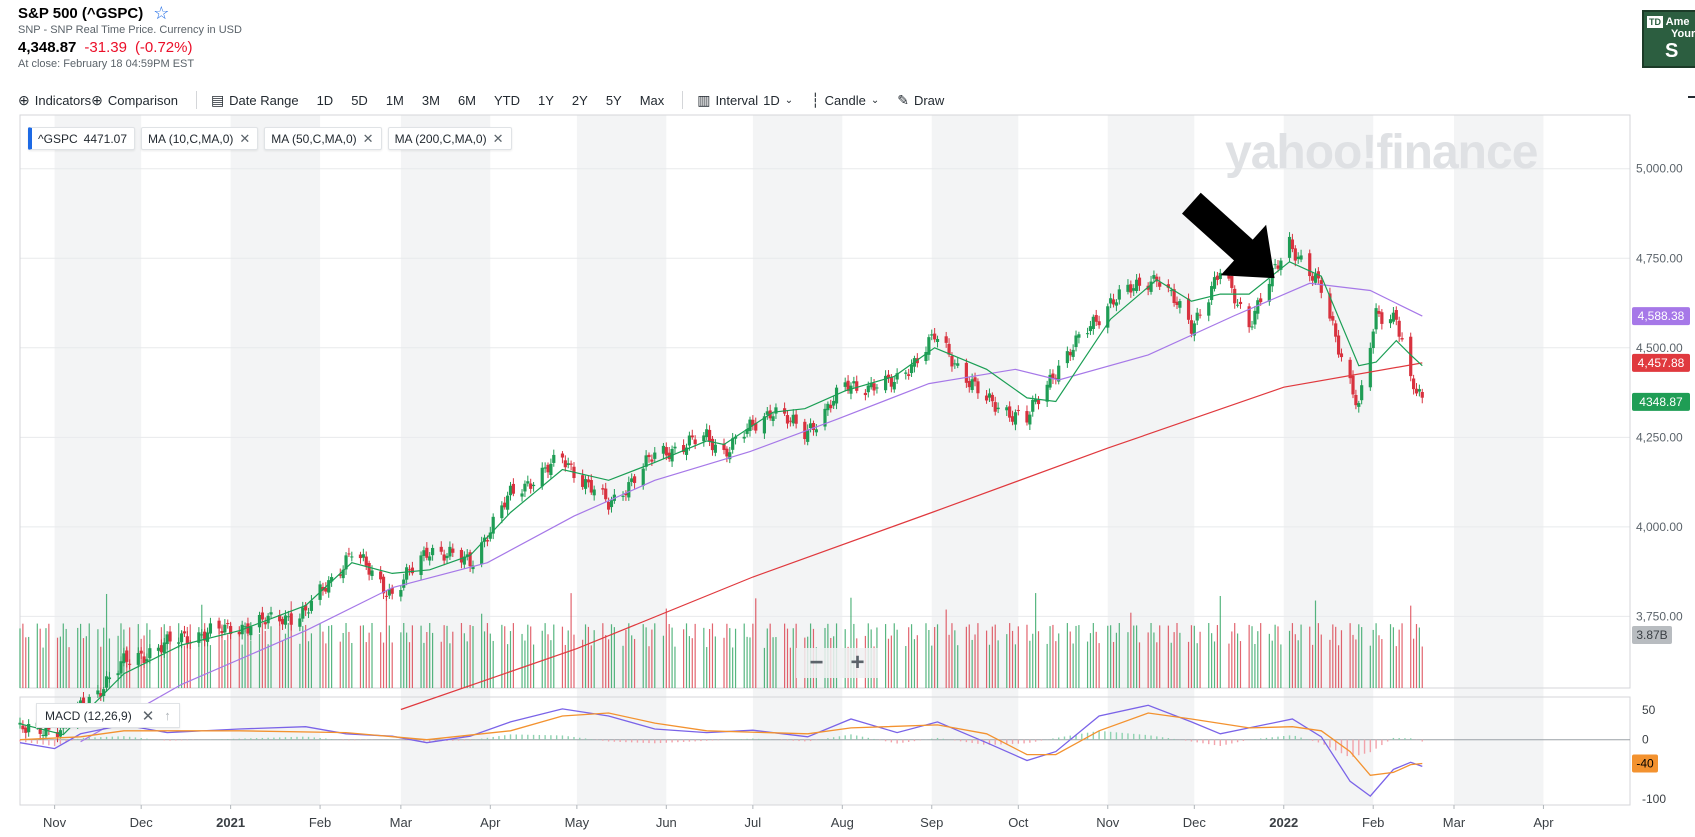 The width and height of the screenshot is (1695, 837). I want to click on comparison-button: ⊕ Comparison, so click(134, 100).